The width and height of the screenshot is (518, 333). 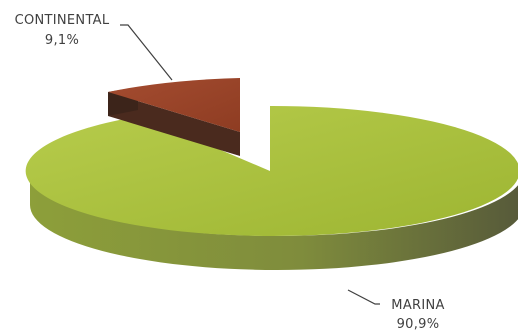 What do you see at coordinates (174, 105) in the screenshot?
I see `slice-continental` at bounding box center [174, 105].